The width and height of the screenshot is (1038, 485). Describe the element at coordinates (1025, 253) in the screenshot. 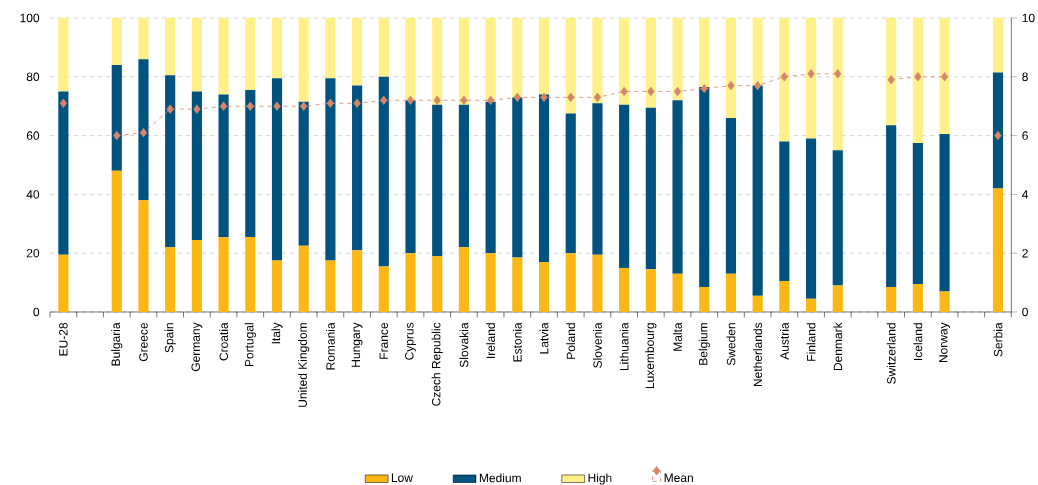

I see `y2-tick-label: 2` at that location.